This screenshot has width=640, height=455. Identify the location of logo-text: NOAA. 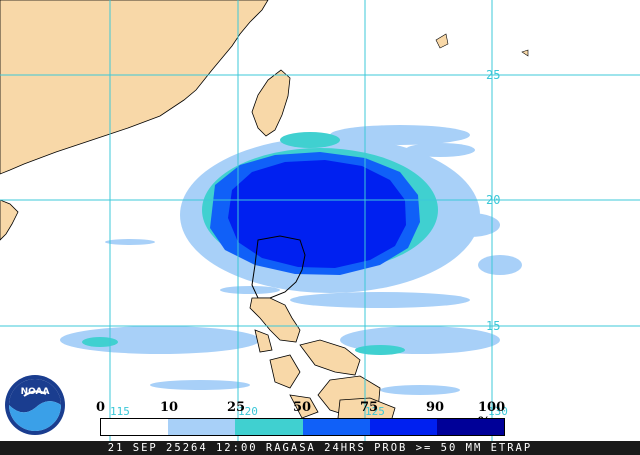
(35, 392).